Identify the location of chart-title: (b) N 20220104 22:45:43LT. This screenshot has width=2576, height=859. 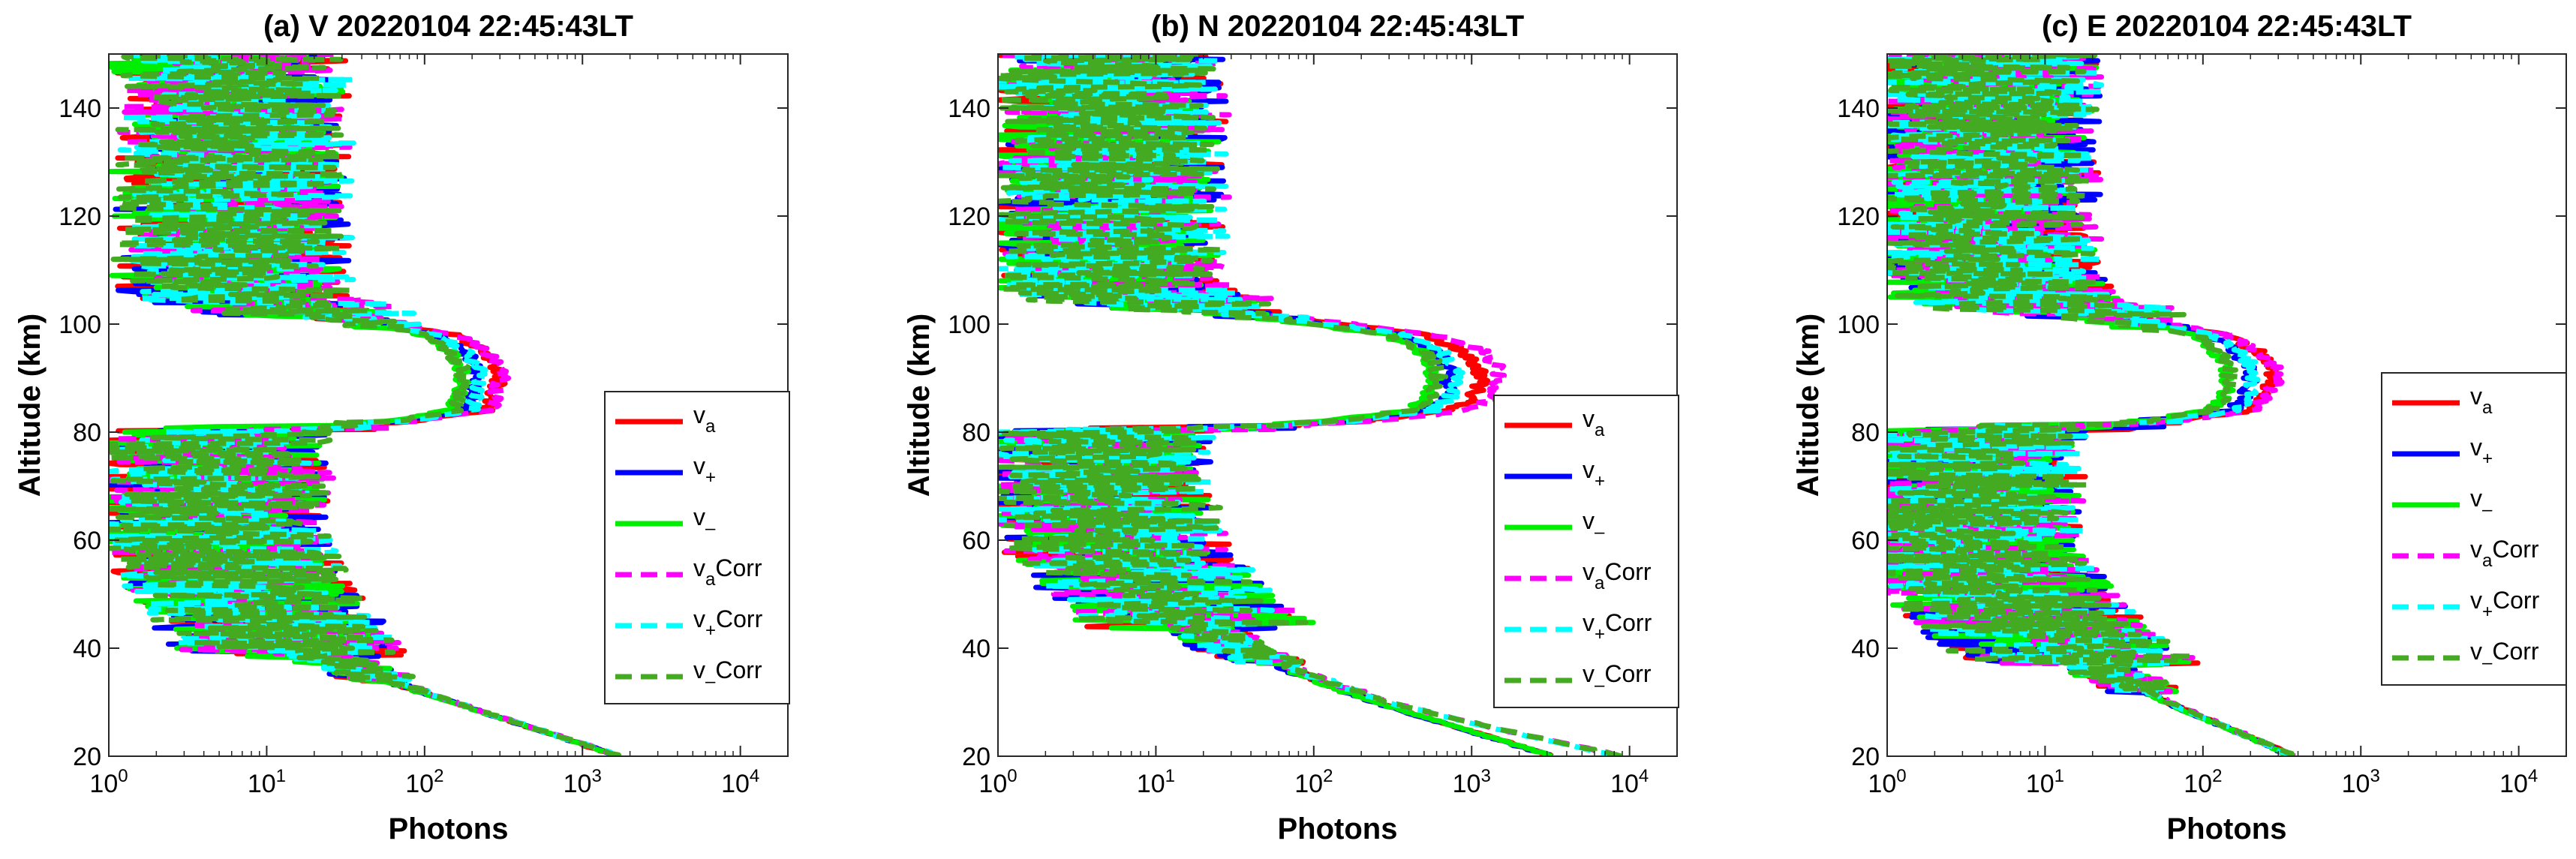
(1337, 26).